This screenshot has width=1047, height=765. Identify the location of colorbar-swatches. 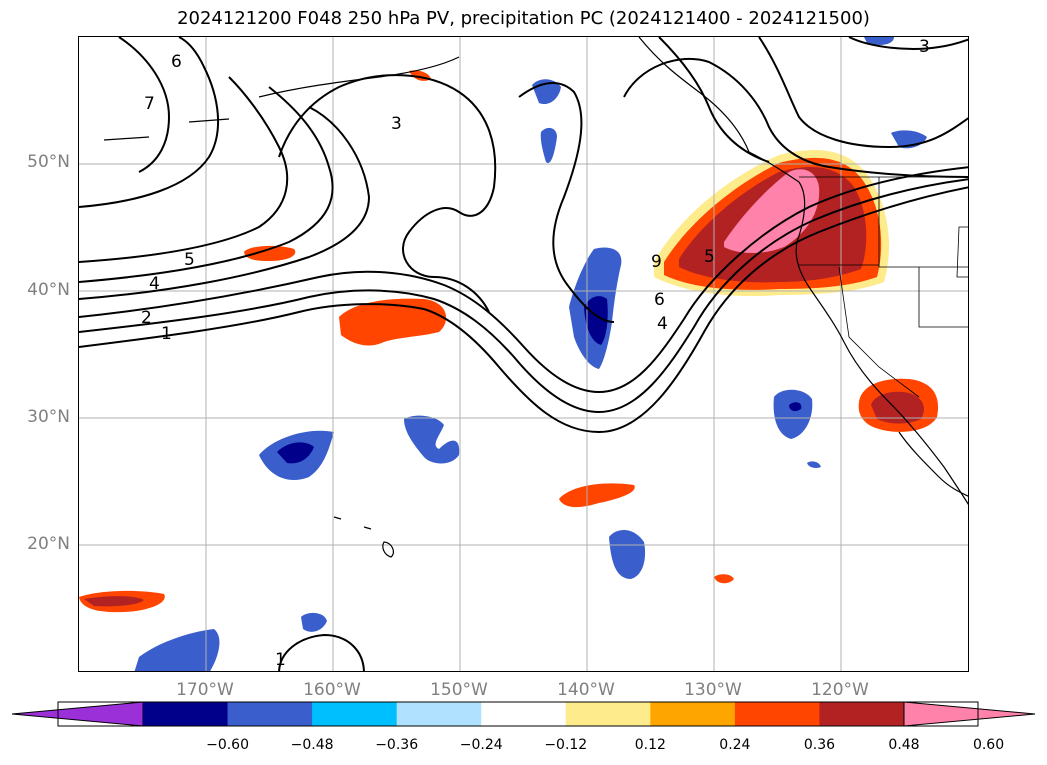
(523, 714).